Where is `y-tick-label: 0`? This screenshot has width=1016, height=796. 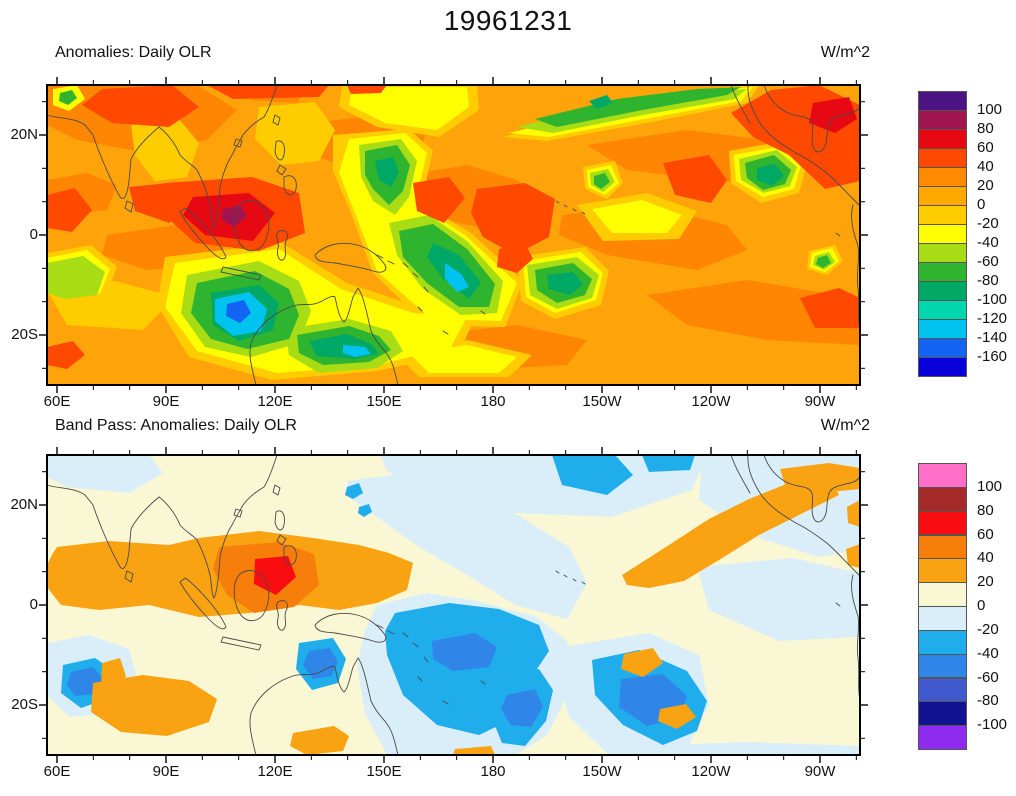 y-tick-label: 0 is located at coordinates (33, 234).